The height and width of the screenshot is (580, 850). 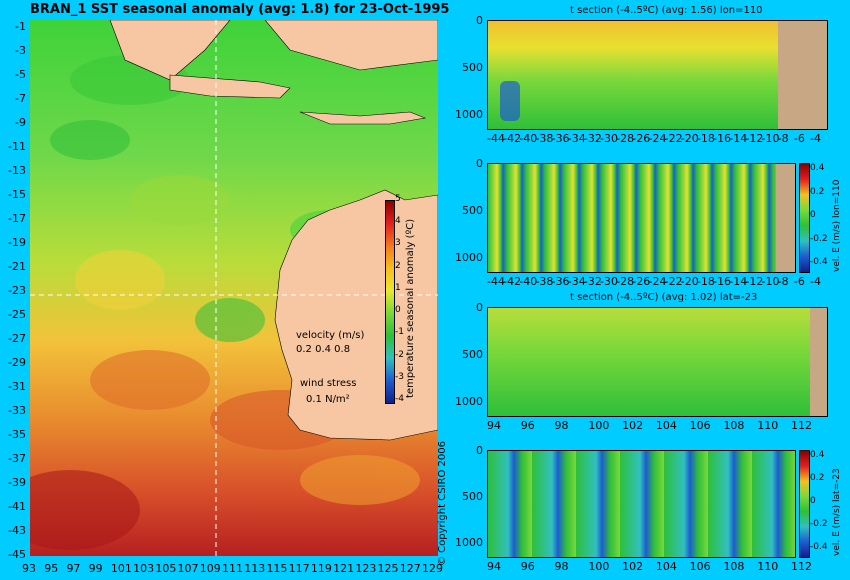 What do you see at coordinates (390, 302) in the screenshot?
I see `map-colorbar` at bounding box center [390, 302].